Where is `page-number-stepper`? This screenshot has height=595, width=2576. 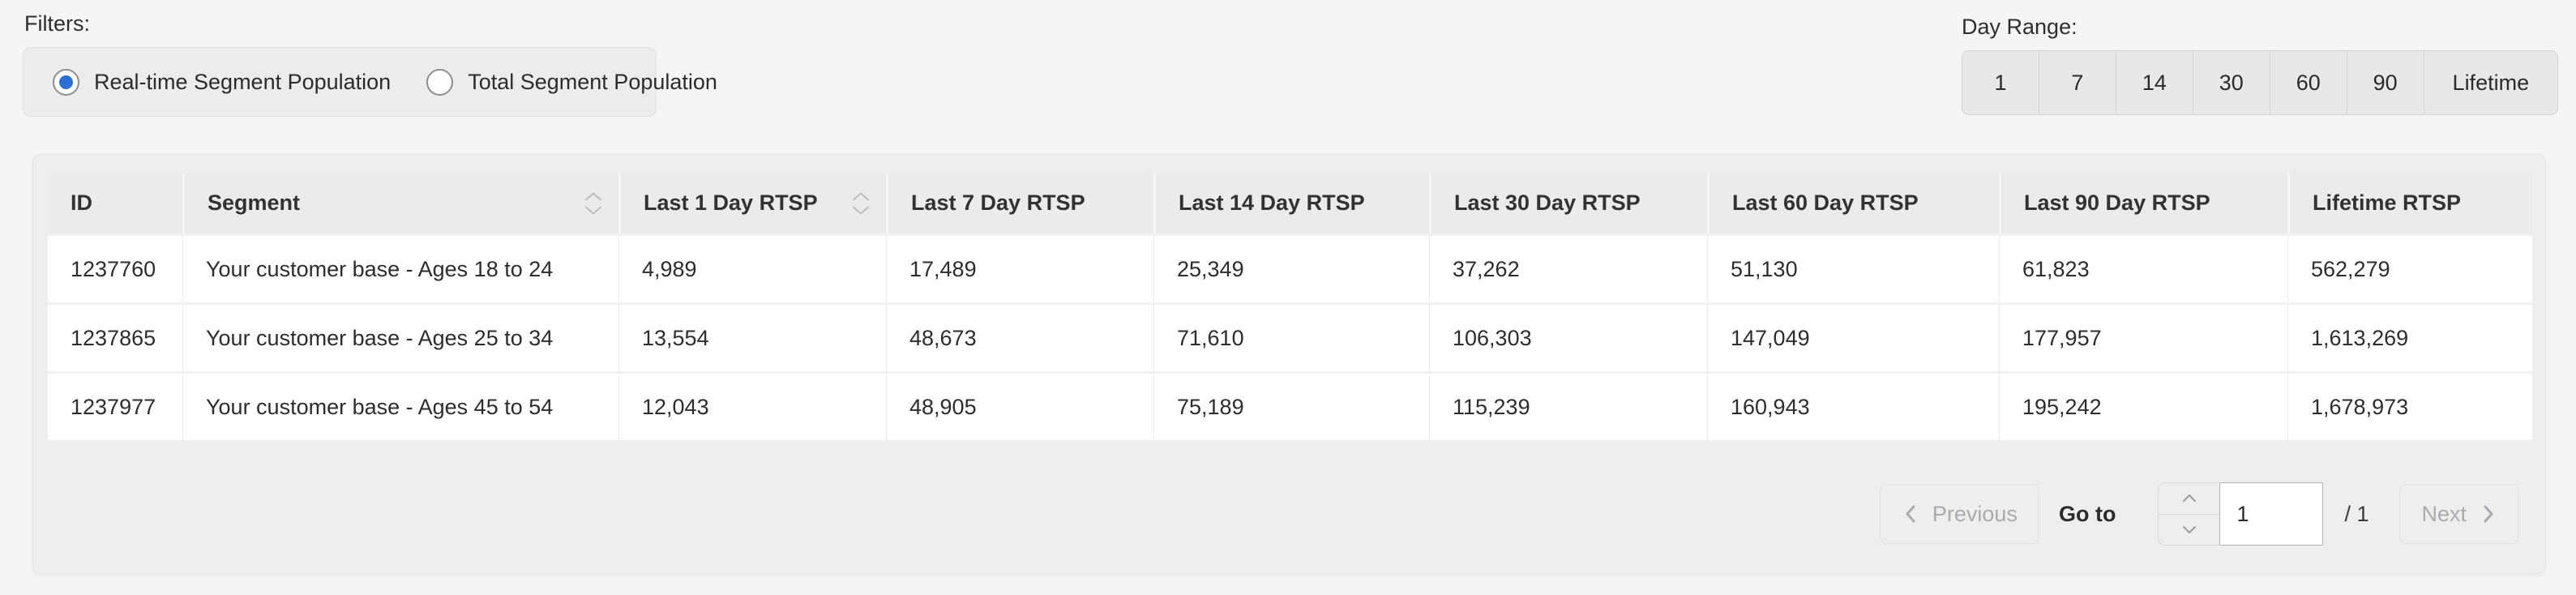
page-number-stepper is located at coordinates (2241, 514).